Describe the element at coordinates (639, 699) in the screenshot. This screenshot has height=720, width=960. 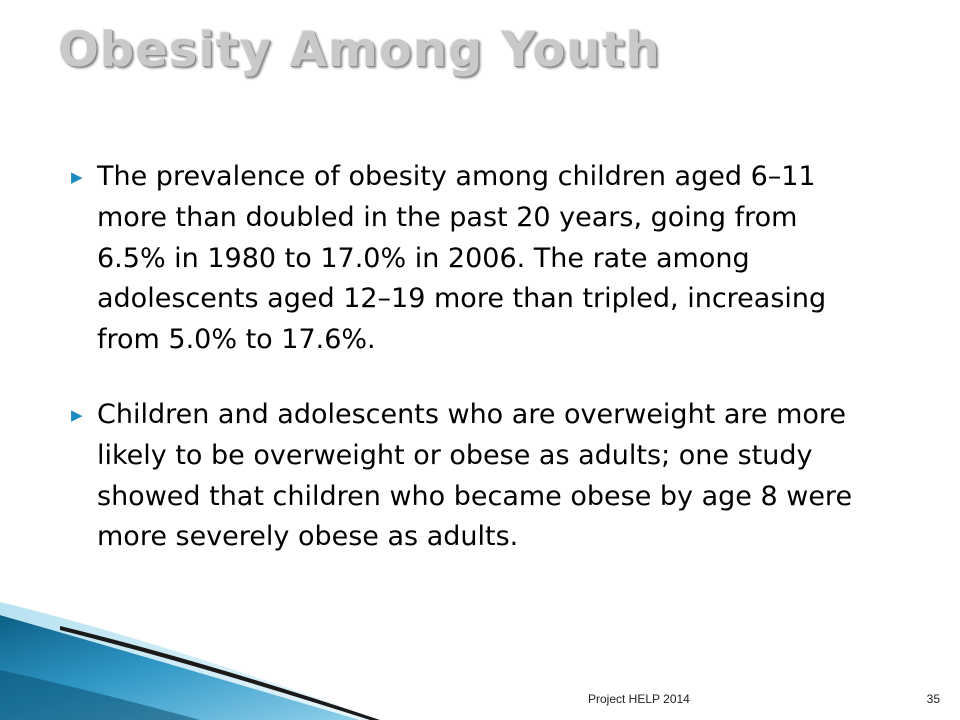
I see `footer-text: Project HELP 2014` at that location.